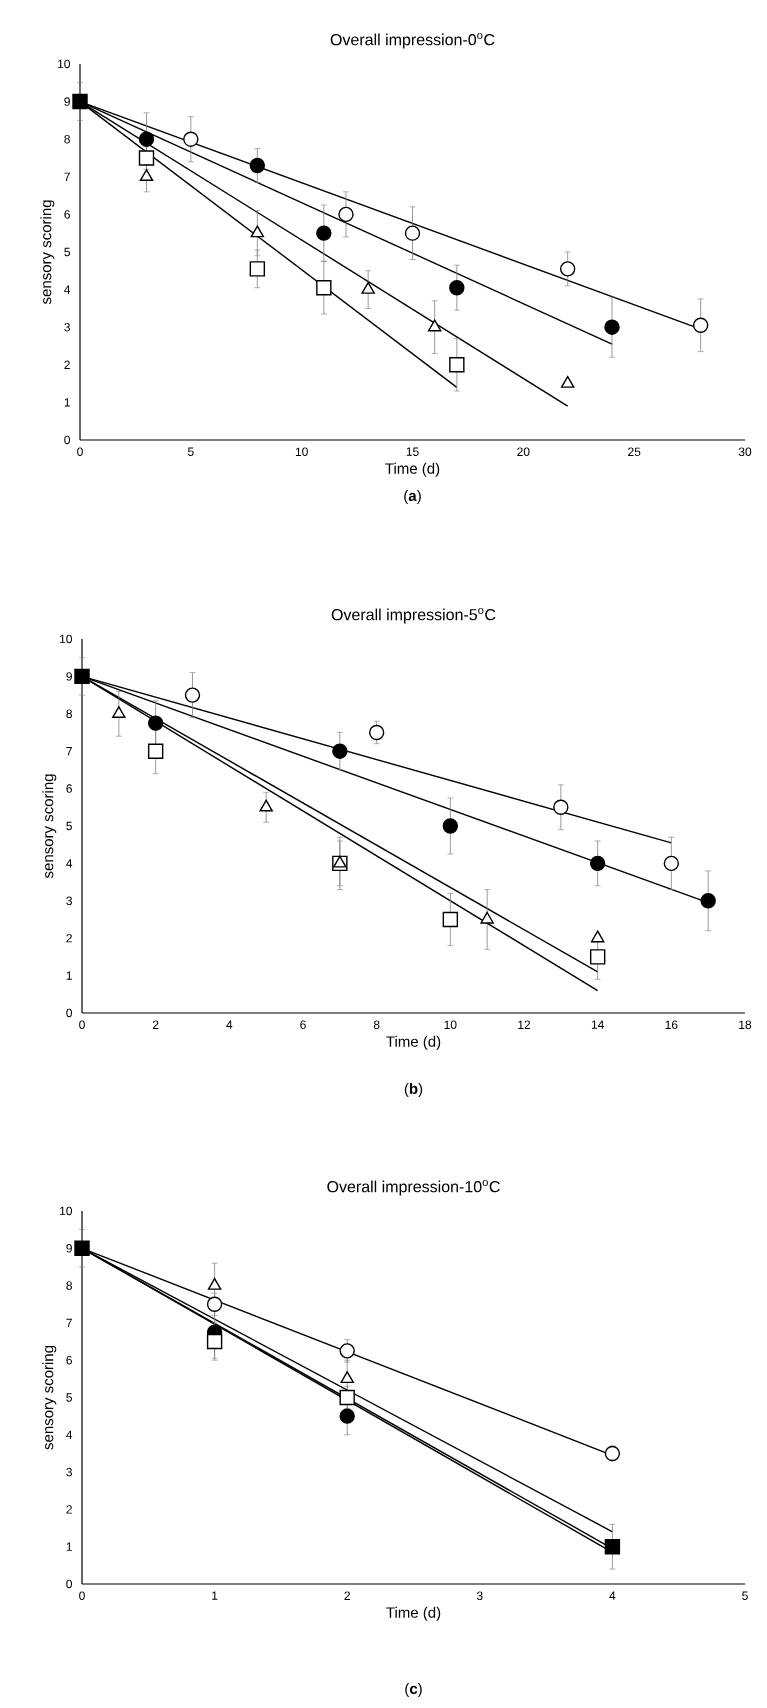  What do you see at coordinates (413, 615) in the screenshot?
I see `chart-title: Overall impression-5$^{o}$C` at bounding box center [413, 615].